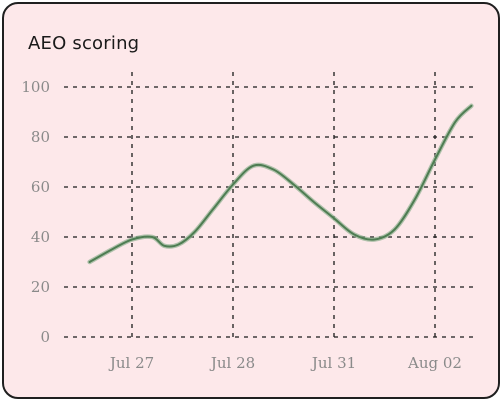  What do you see at coordinates (232, 363) in the screenshot?
I see `x-tick-label: Jul 28` at bounding box center [232, 363].